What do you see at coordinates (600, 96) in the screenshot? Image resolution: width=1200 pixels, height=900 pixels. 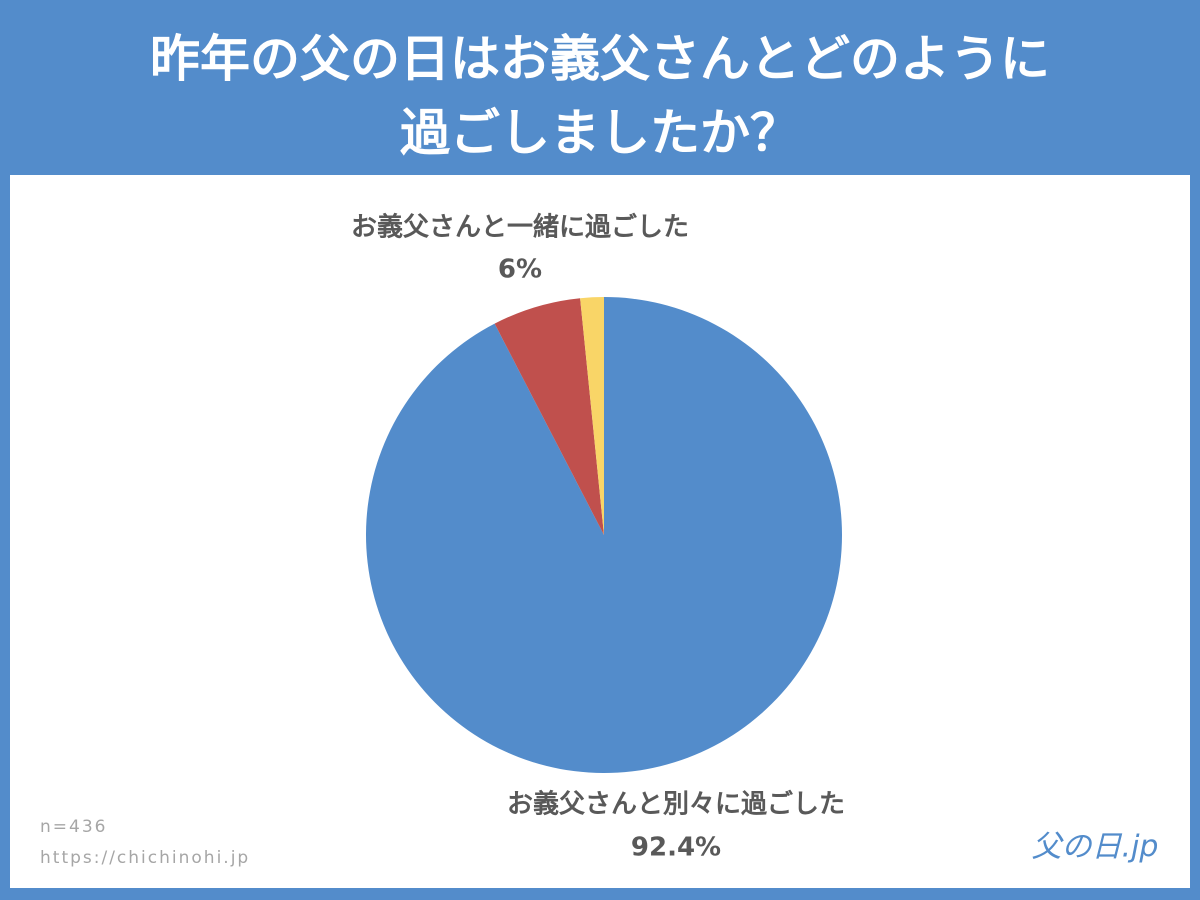 I see `chart-title: 昨年の父の日はお義父さんとどのように過ごしましたか？` at bounding box center [600, 96].